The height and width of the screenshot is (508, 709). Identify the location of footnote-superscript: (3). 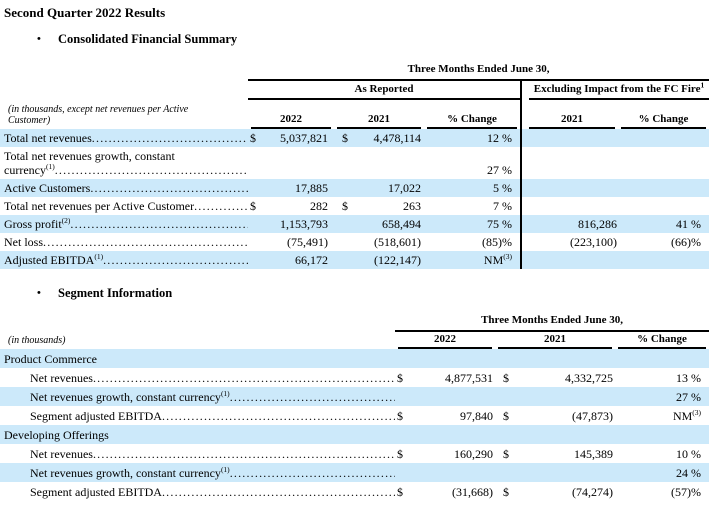
(507, 256).